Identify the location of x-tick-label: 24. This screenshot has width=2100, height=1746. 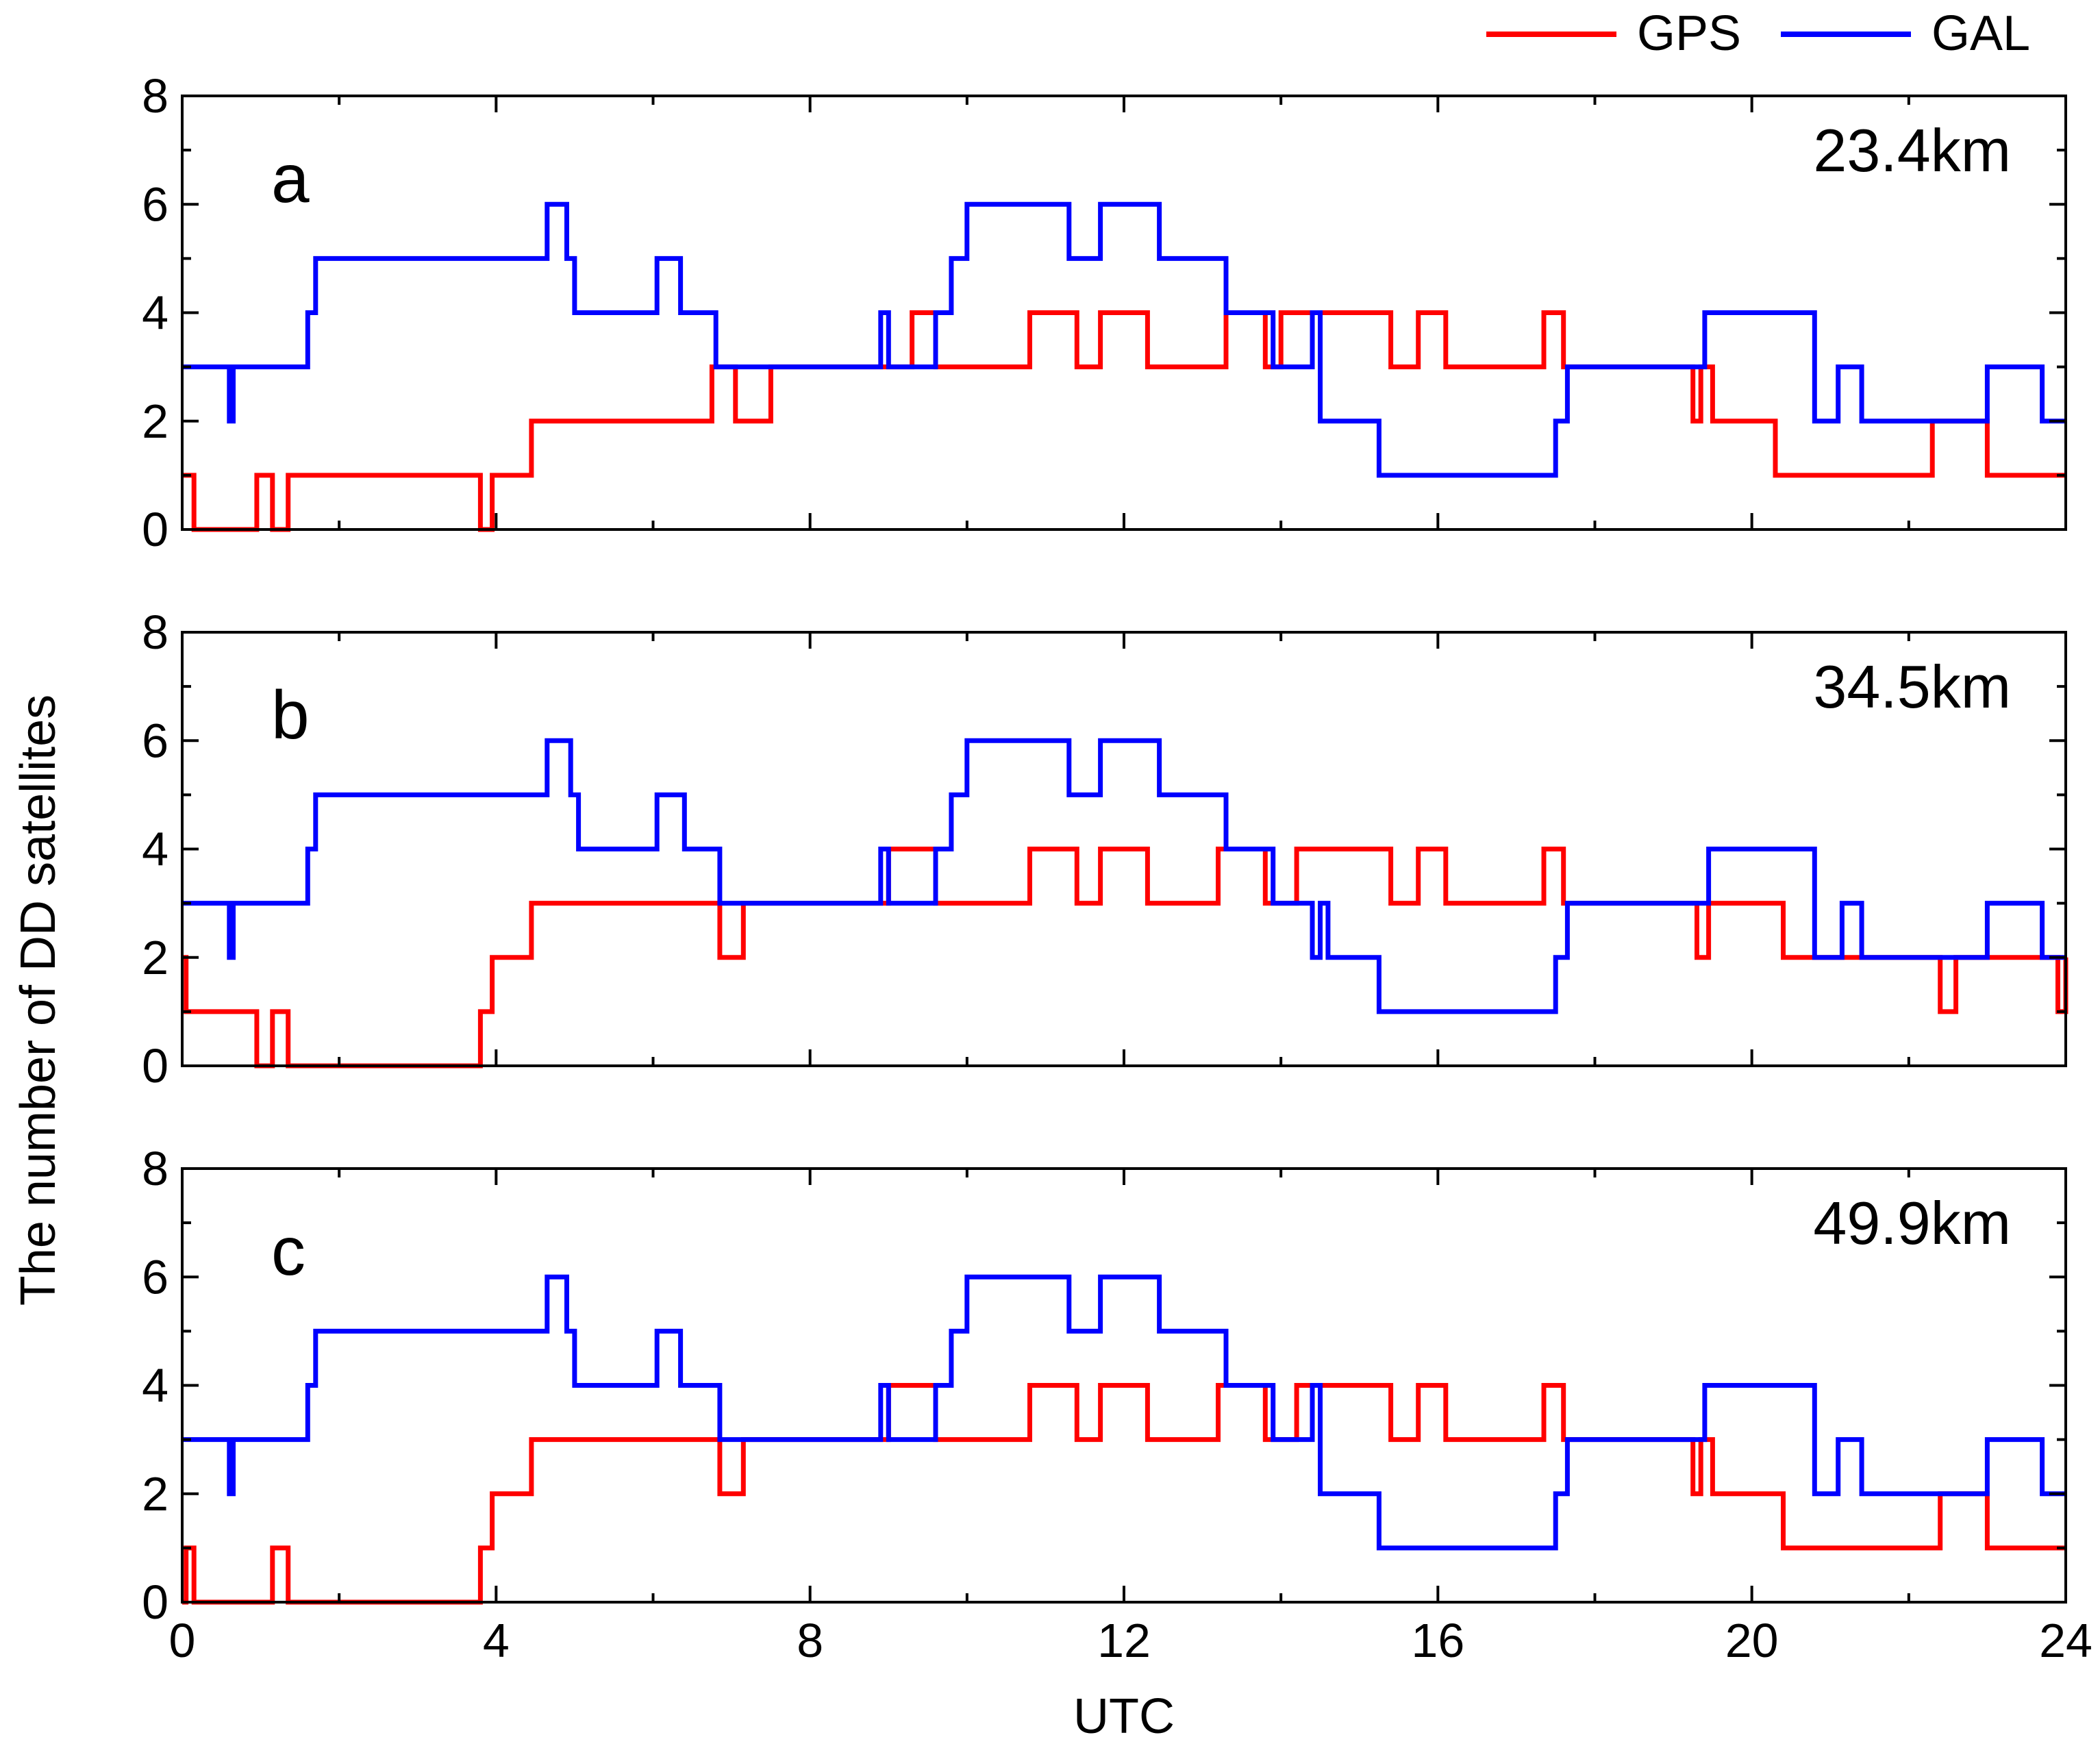
(2065, 1640).